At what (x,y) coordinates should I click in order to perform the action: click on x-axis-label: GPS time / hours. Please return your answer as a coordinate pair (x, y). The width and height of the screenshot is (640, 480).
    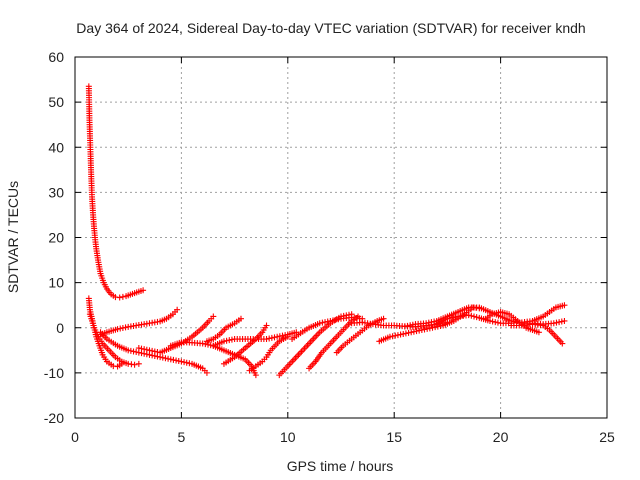
    Looking at the image, I should click on (340, 466).